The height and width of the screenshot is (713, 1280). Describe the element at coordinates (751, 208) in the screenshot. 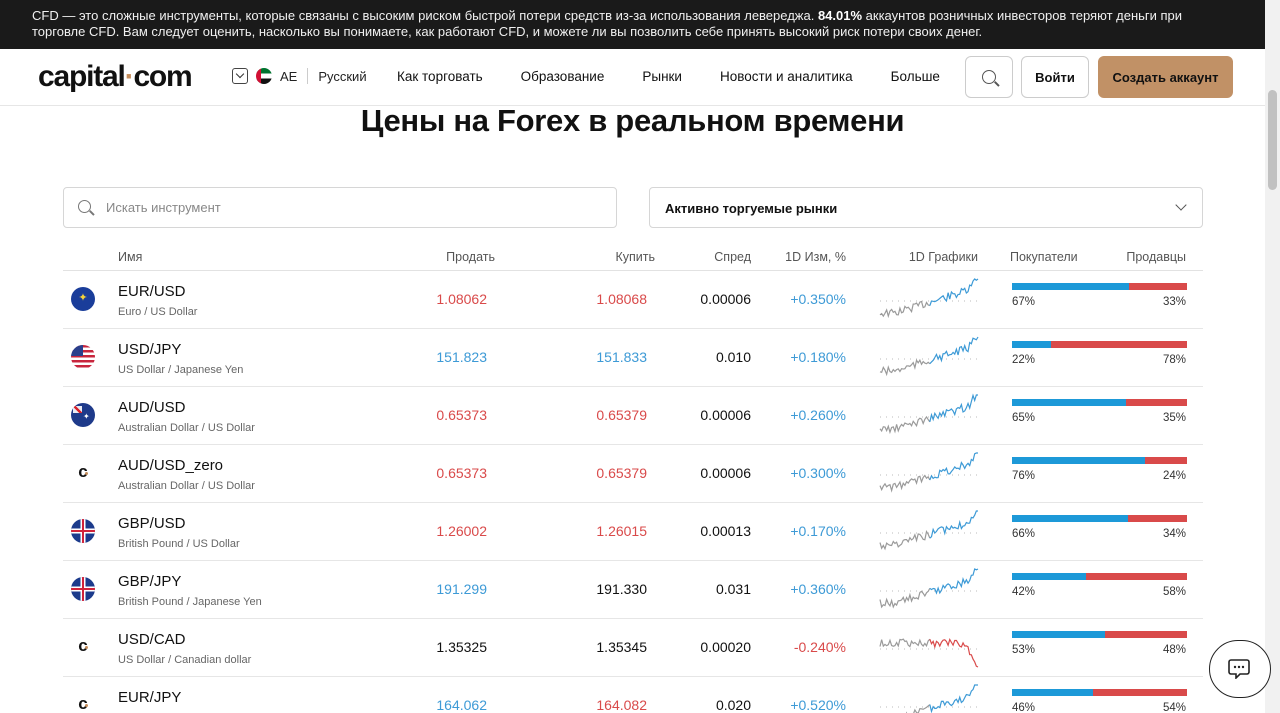

I see `market-filter-value: Активно торгуемые рынки` at that location.